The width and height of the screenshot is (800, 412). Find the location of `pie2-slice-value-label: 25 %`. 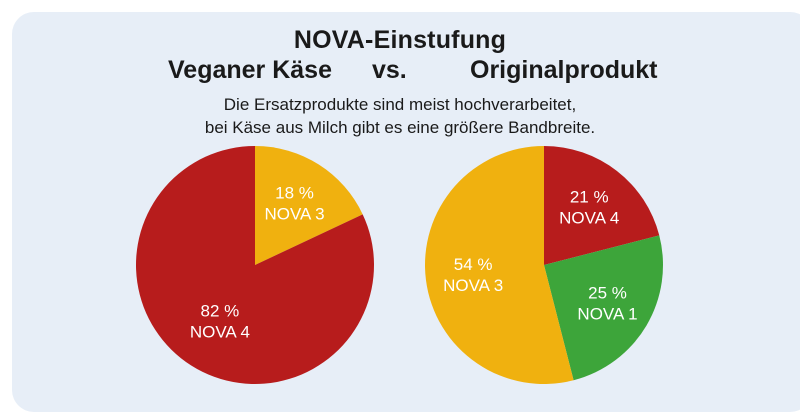

pie2-slice-value-label: 25 % is located at coordinates (607, 293).